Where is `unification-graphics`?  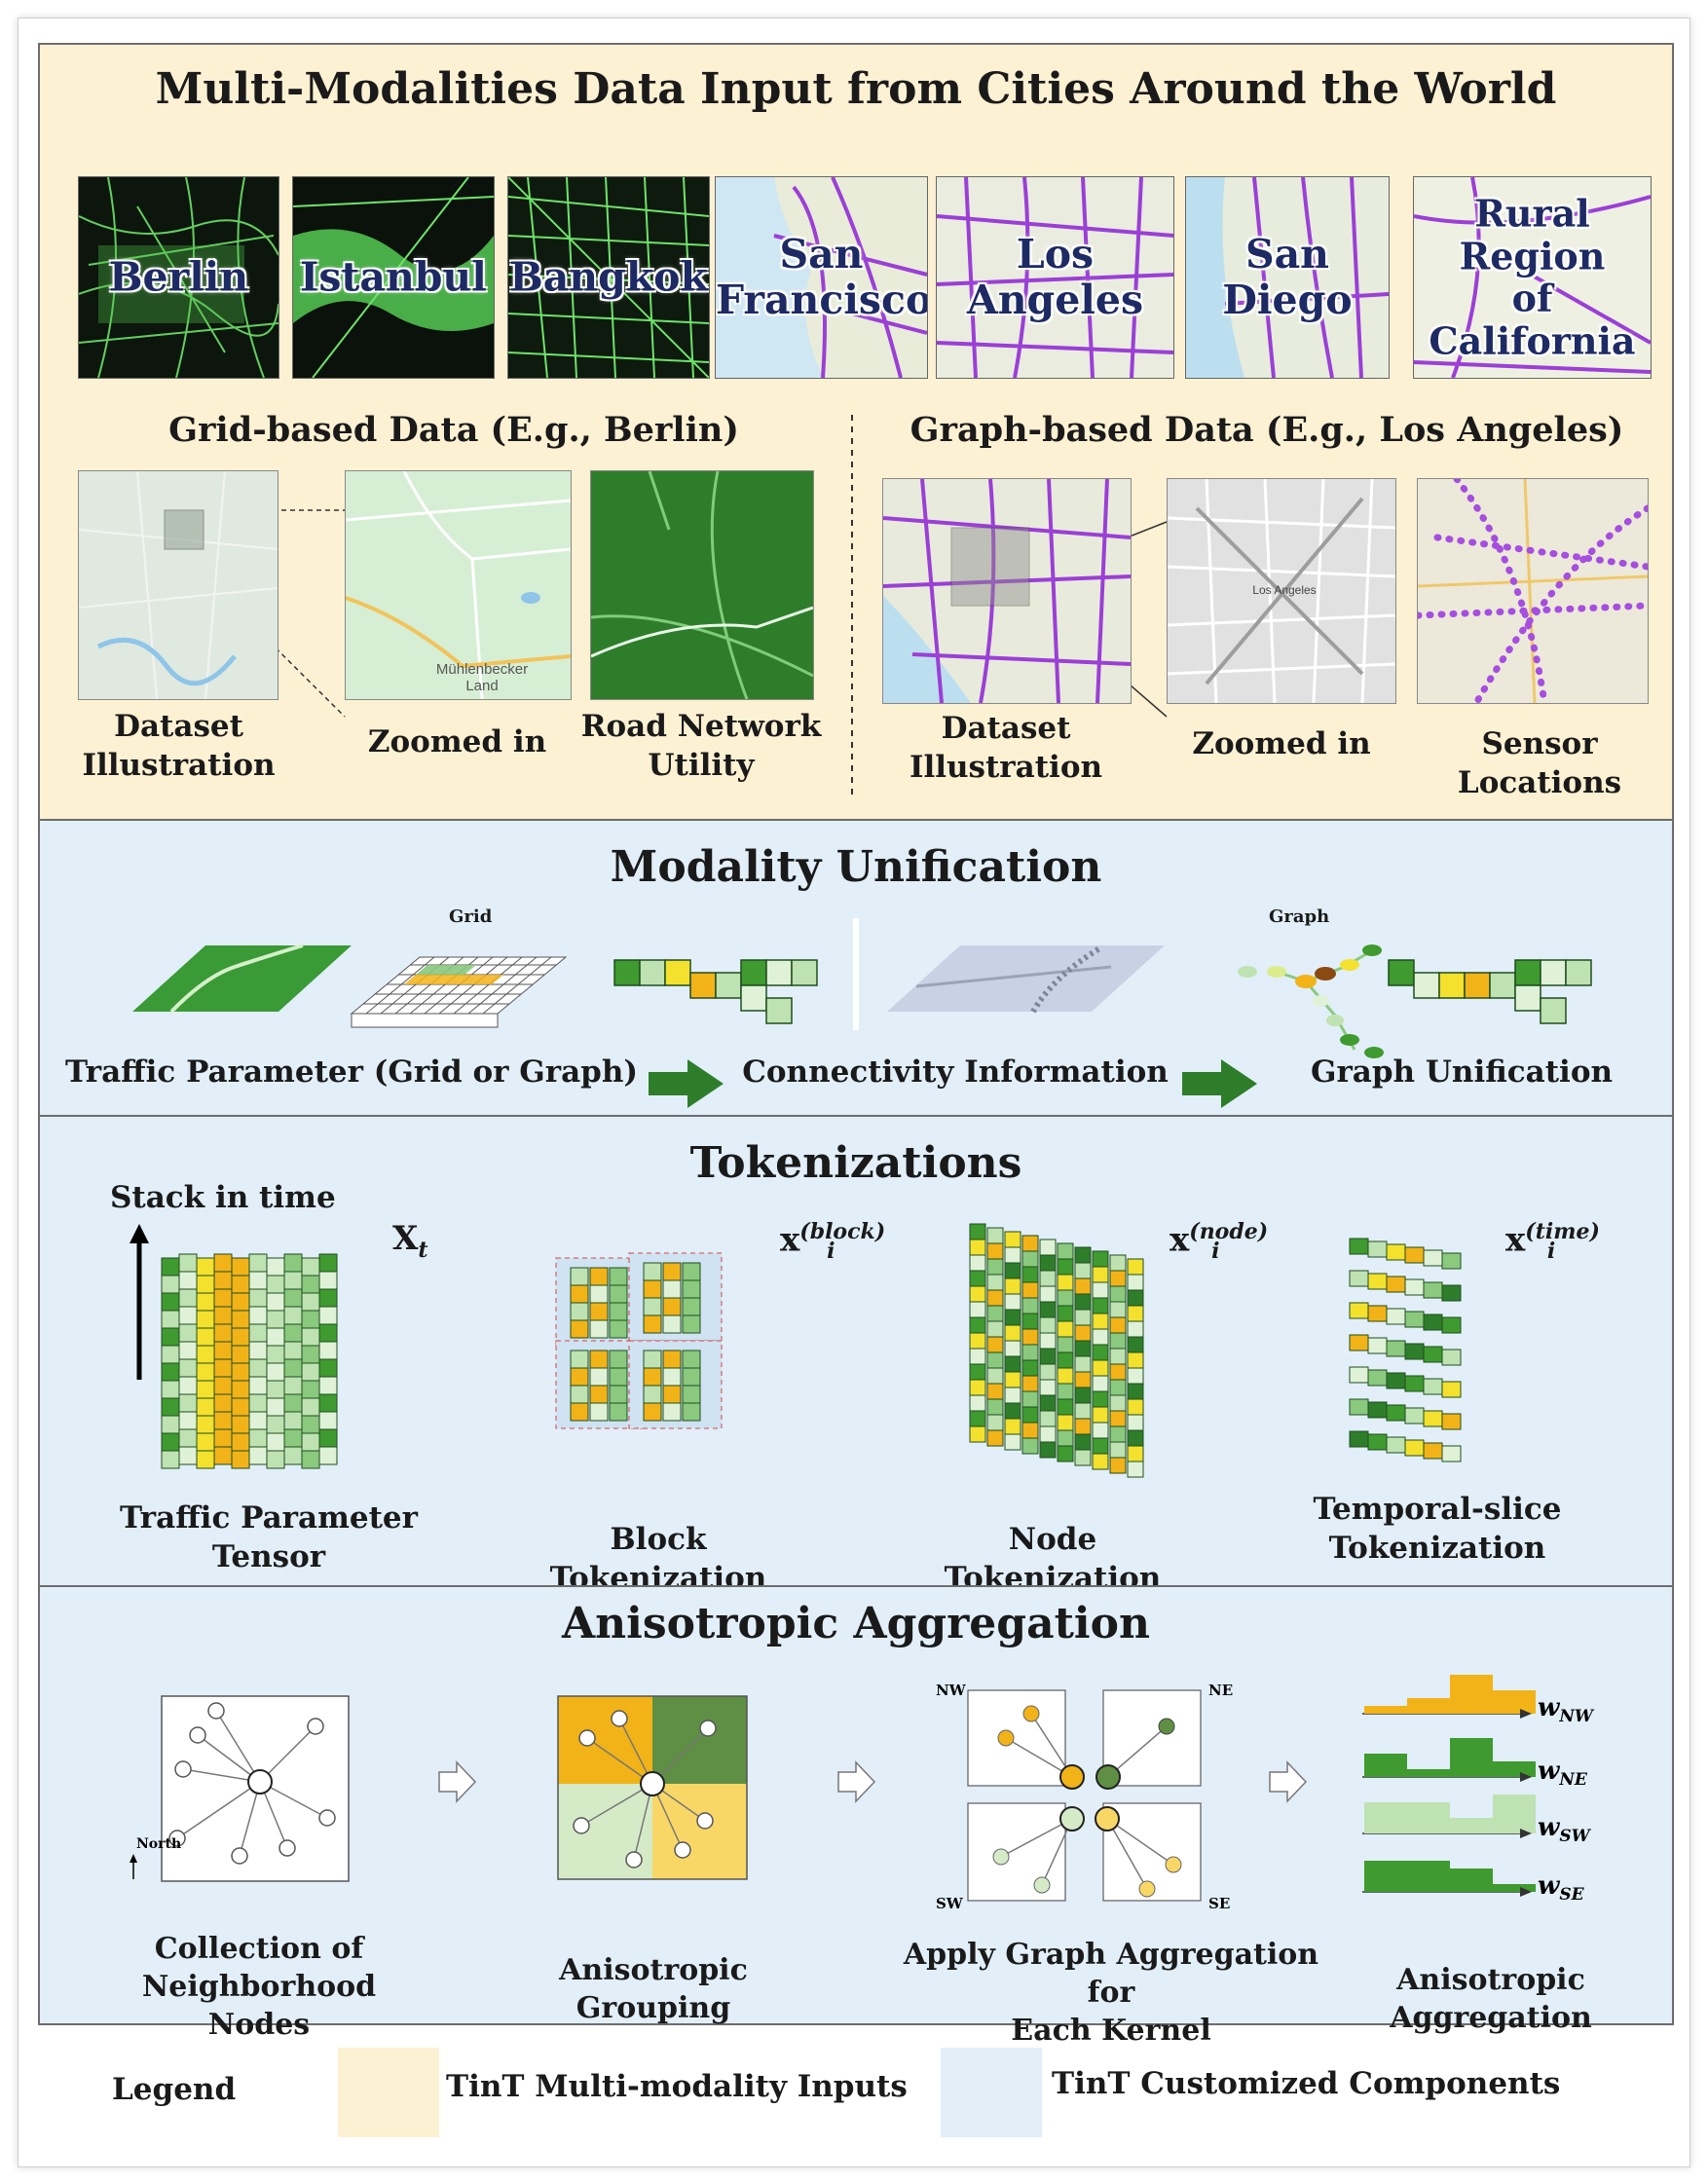 unification-graphics is located at coordinates (862, 1013).